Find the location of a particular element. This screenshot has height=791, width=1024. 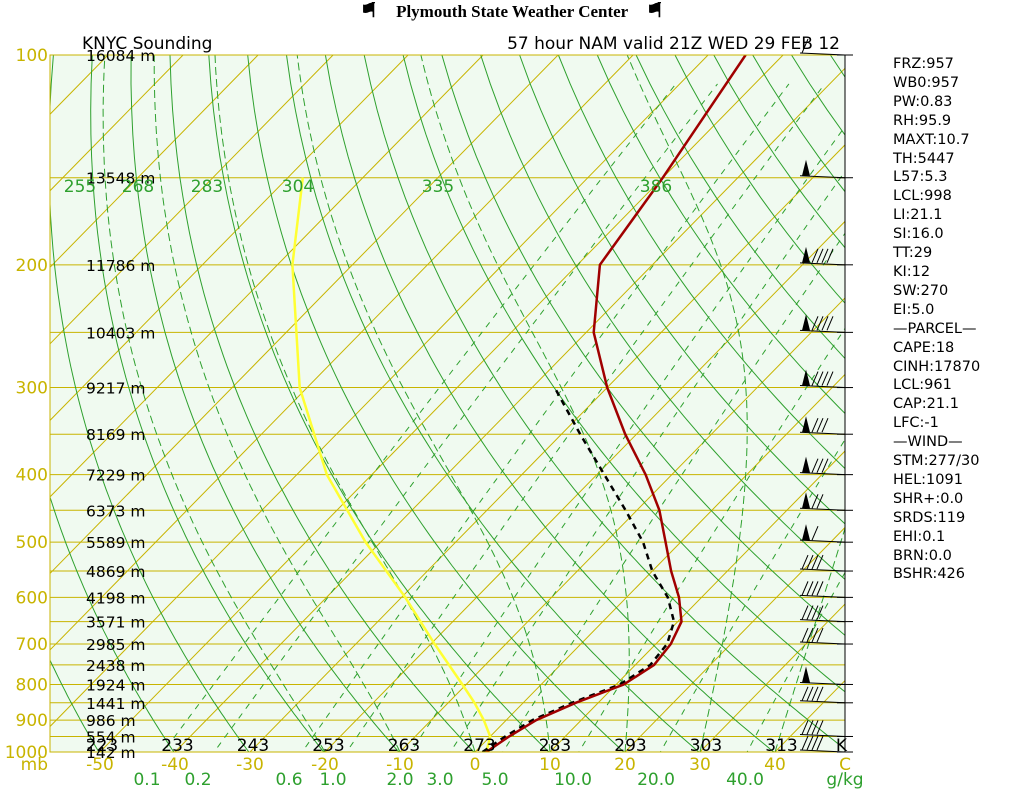

mixing-ratio-tick-label: 5.0 is located at coordinates (494, 780).